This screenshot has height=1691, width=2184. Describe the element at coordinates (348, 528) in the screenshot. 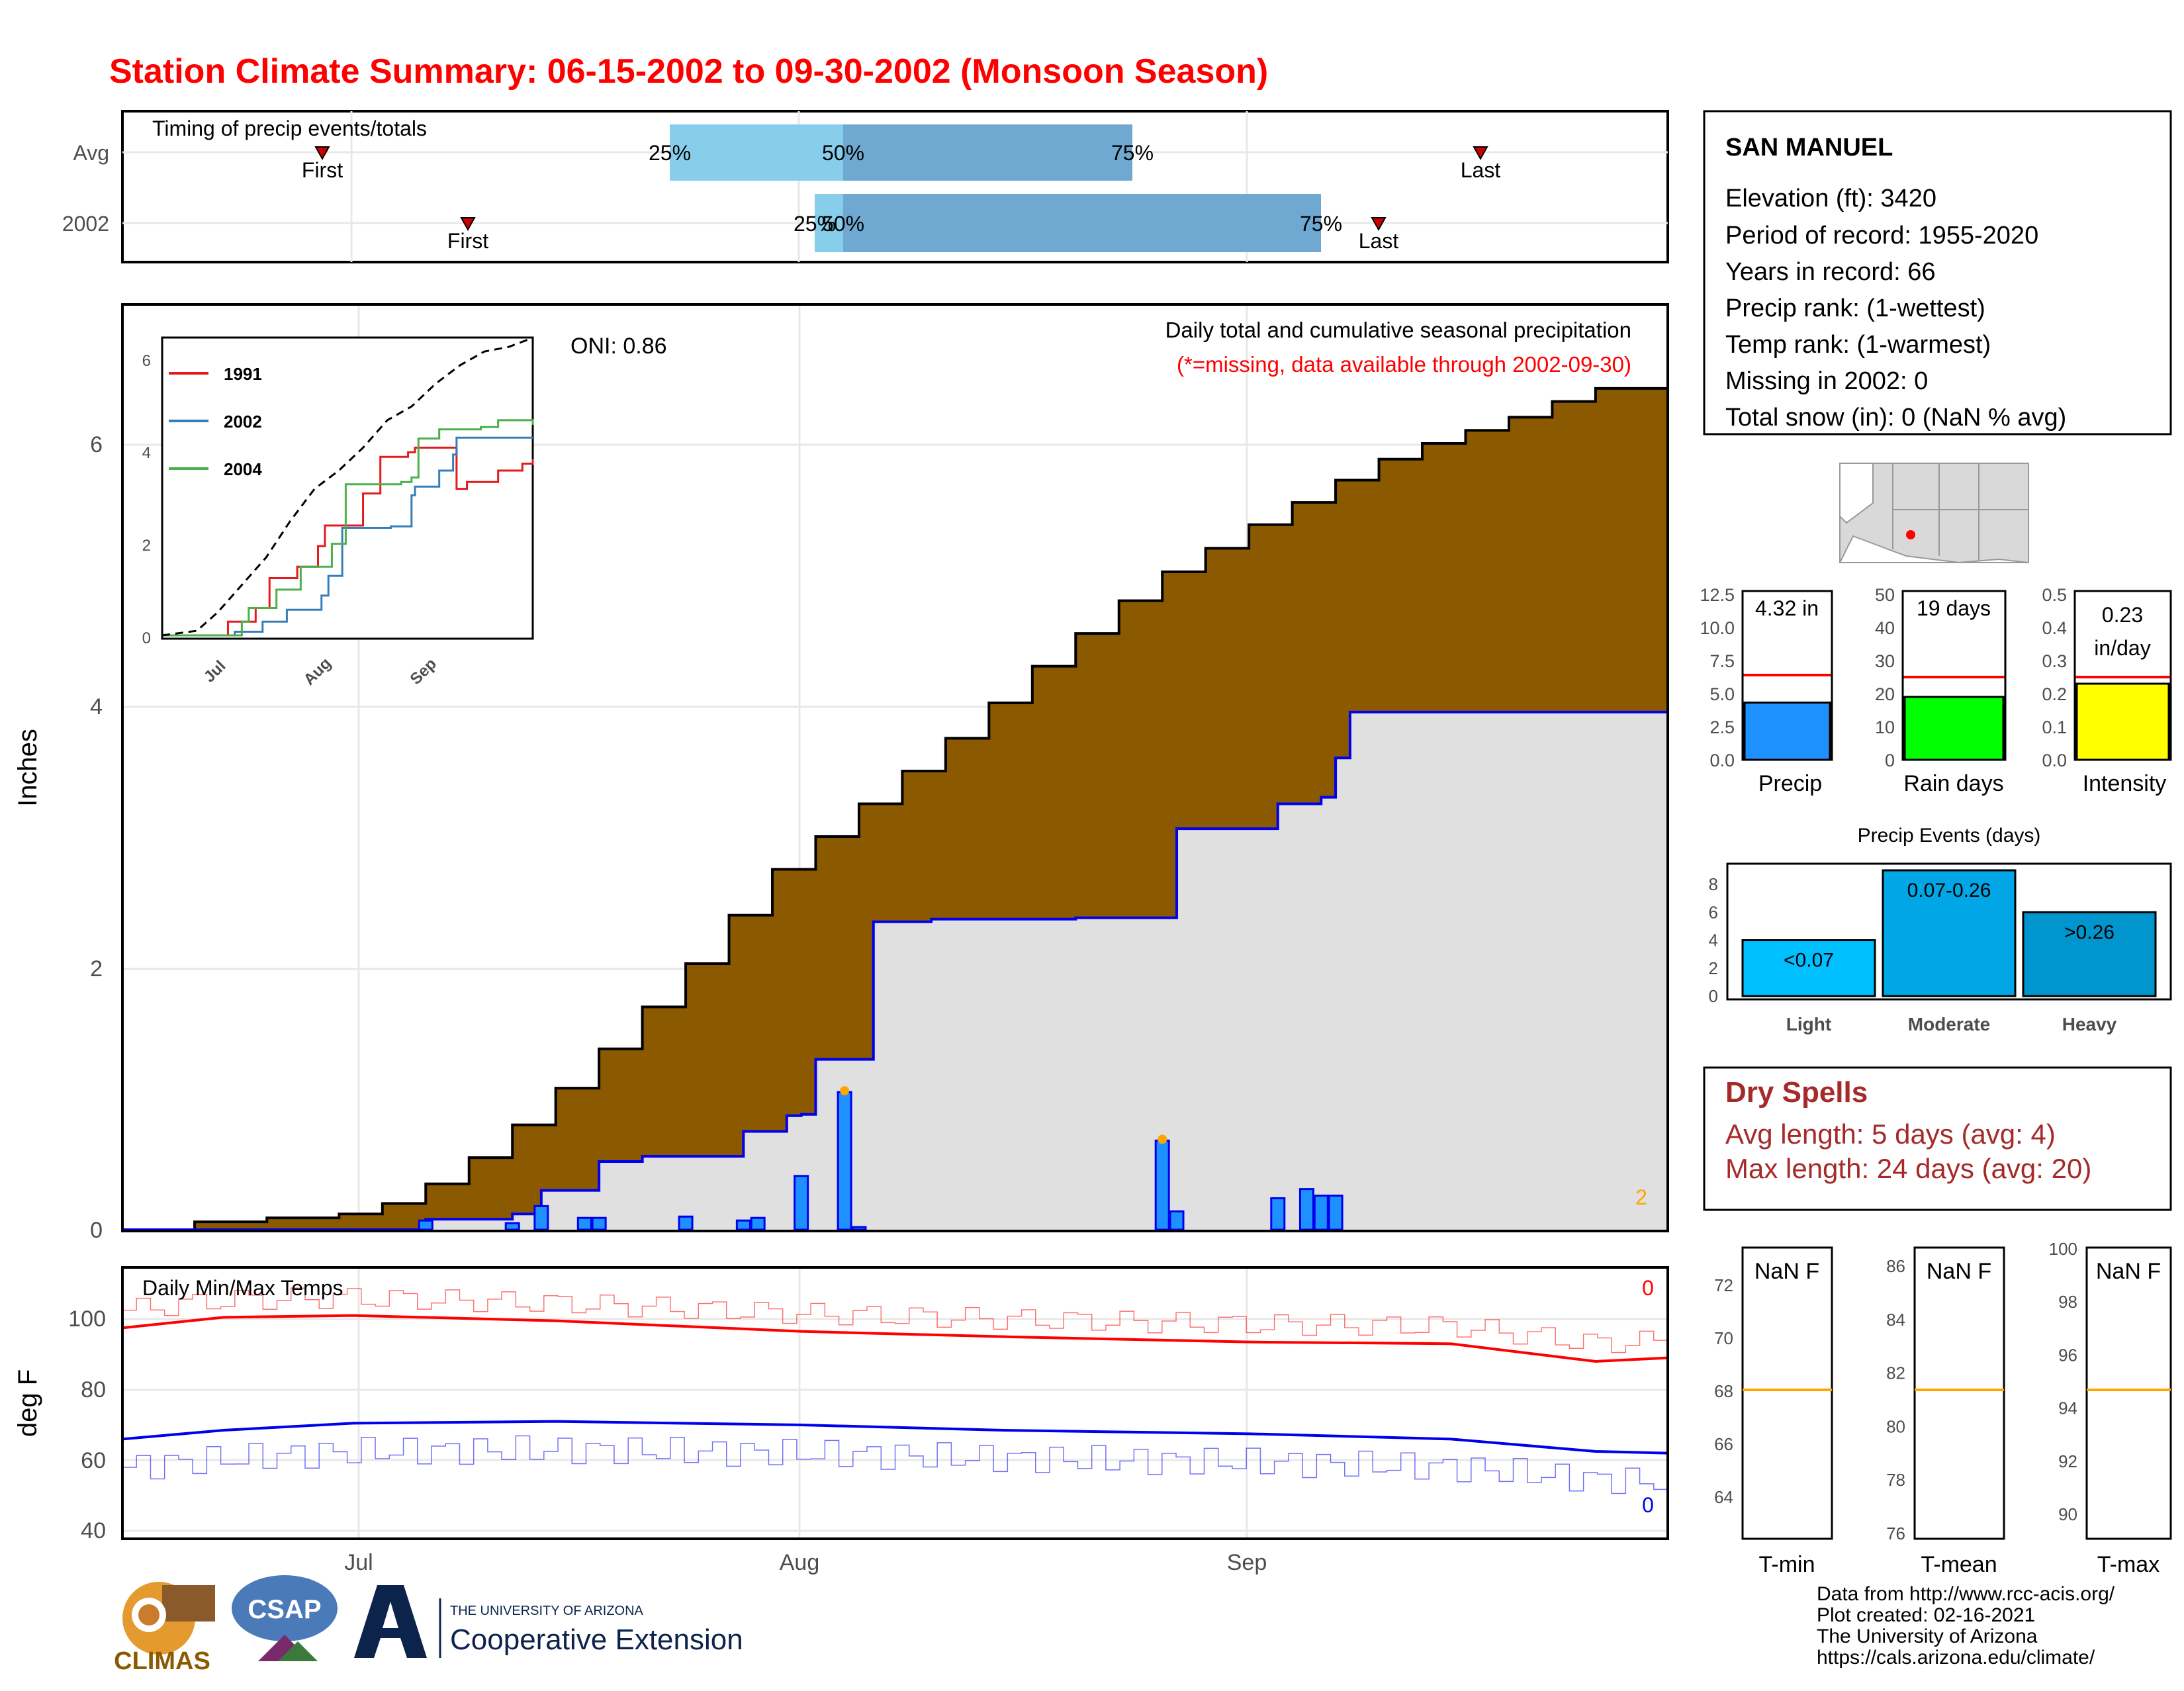

I see `inset-line-2004` at that location.